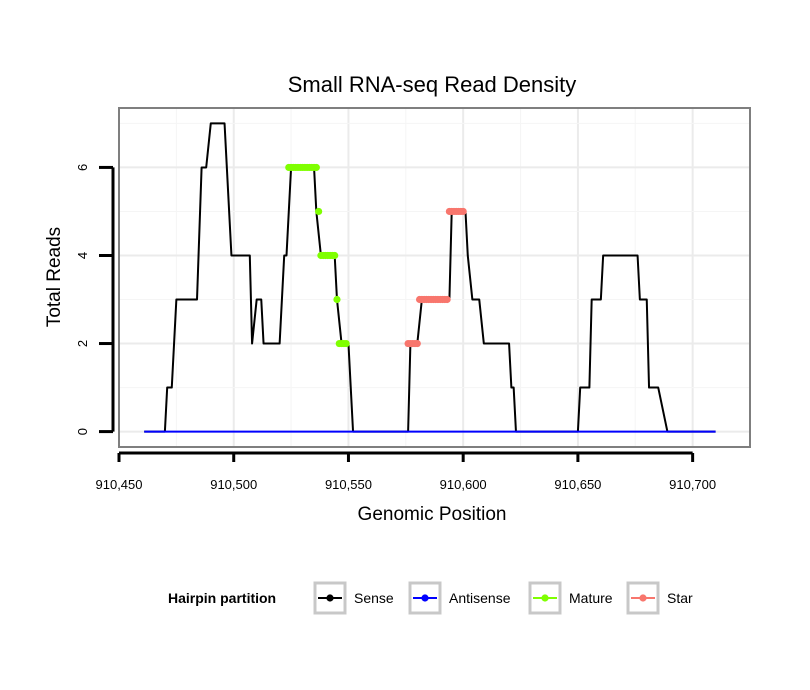 Image resolution: width=810 pixels, height=690 pixels. What do you see at coordinates (432, 84) in the screenshot?
I see `chart-title: Small RNA-seq Read Density` at bounding box center [432, 84].